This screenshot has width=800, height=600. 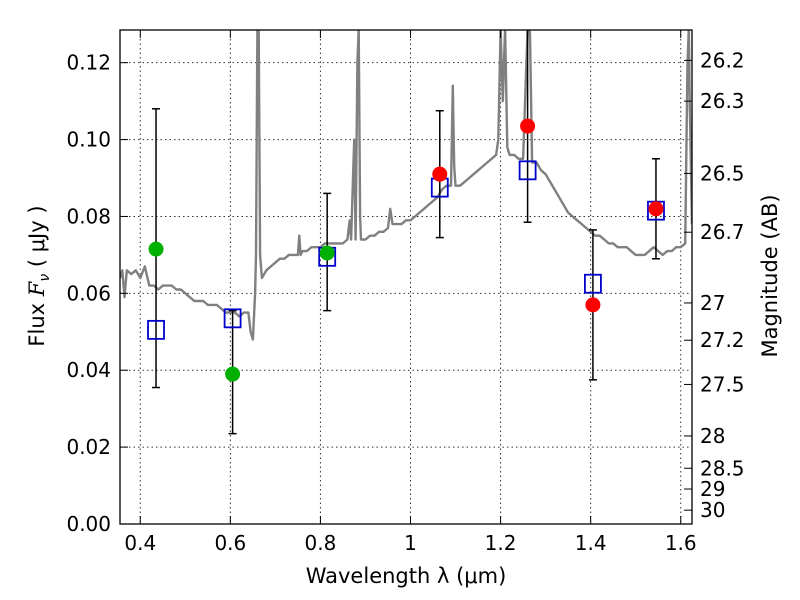 What do you see at coordinates (770, 275) in the screenshot?
I see `right-axis-label: Magnitude (AB)` at bounding box center [770, 275].